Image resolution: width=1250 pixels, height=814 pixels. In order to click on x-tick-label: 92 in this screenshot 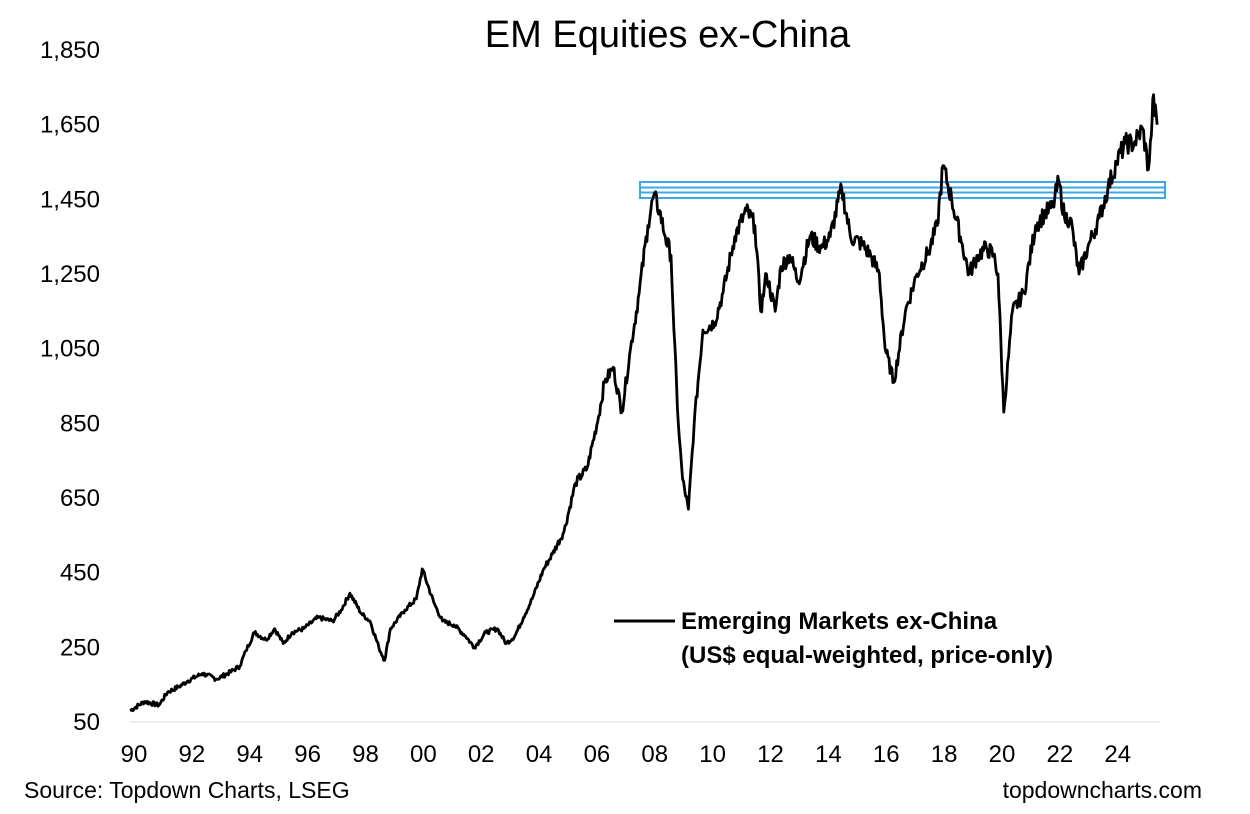, I will do `click(192, 754)`.